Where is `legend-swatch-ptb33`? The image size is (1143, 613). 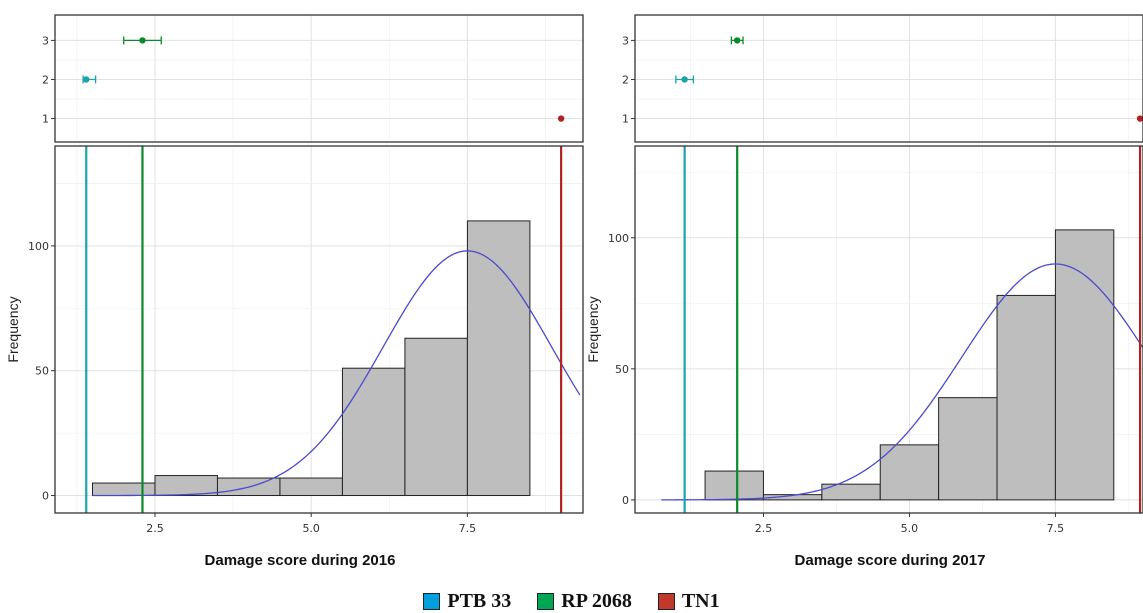
legend-swatch-ptb33 is located at coordinates (432, 601).